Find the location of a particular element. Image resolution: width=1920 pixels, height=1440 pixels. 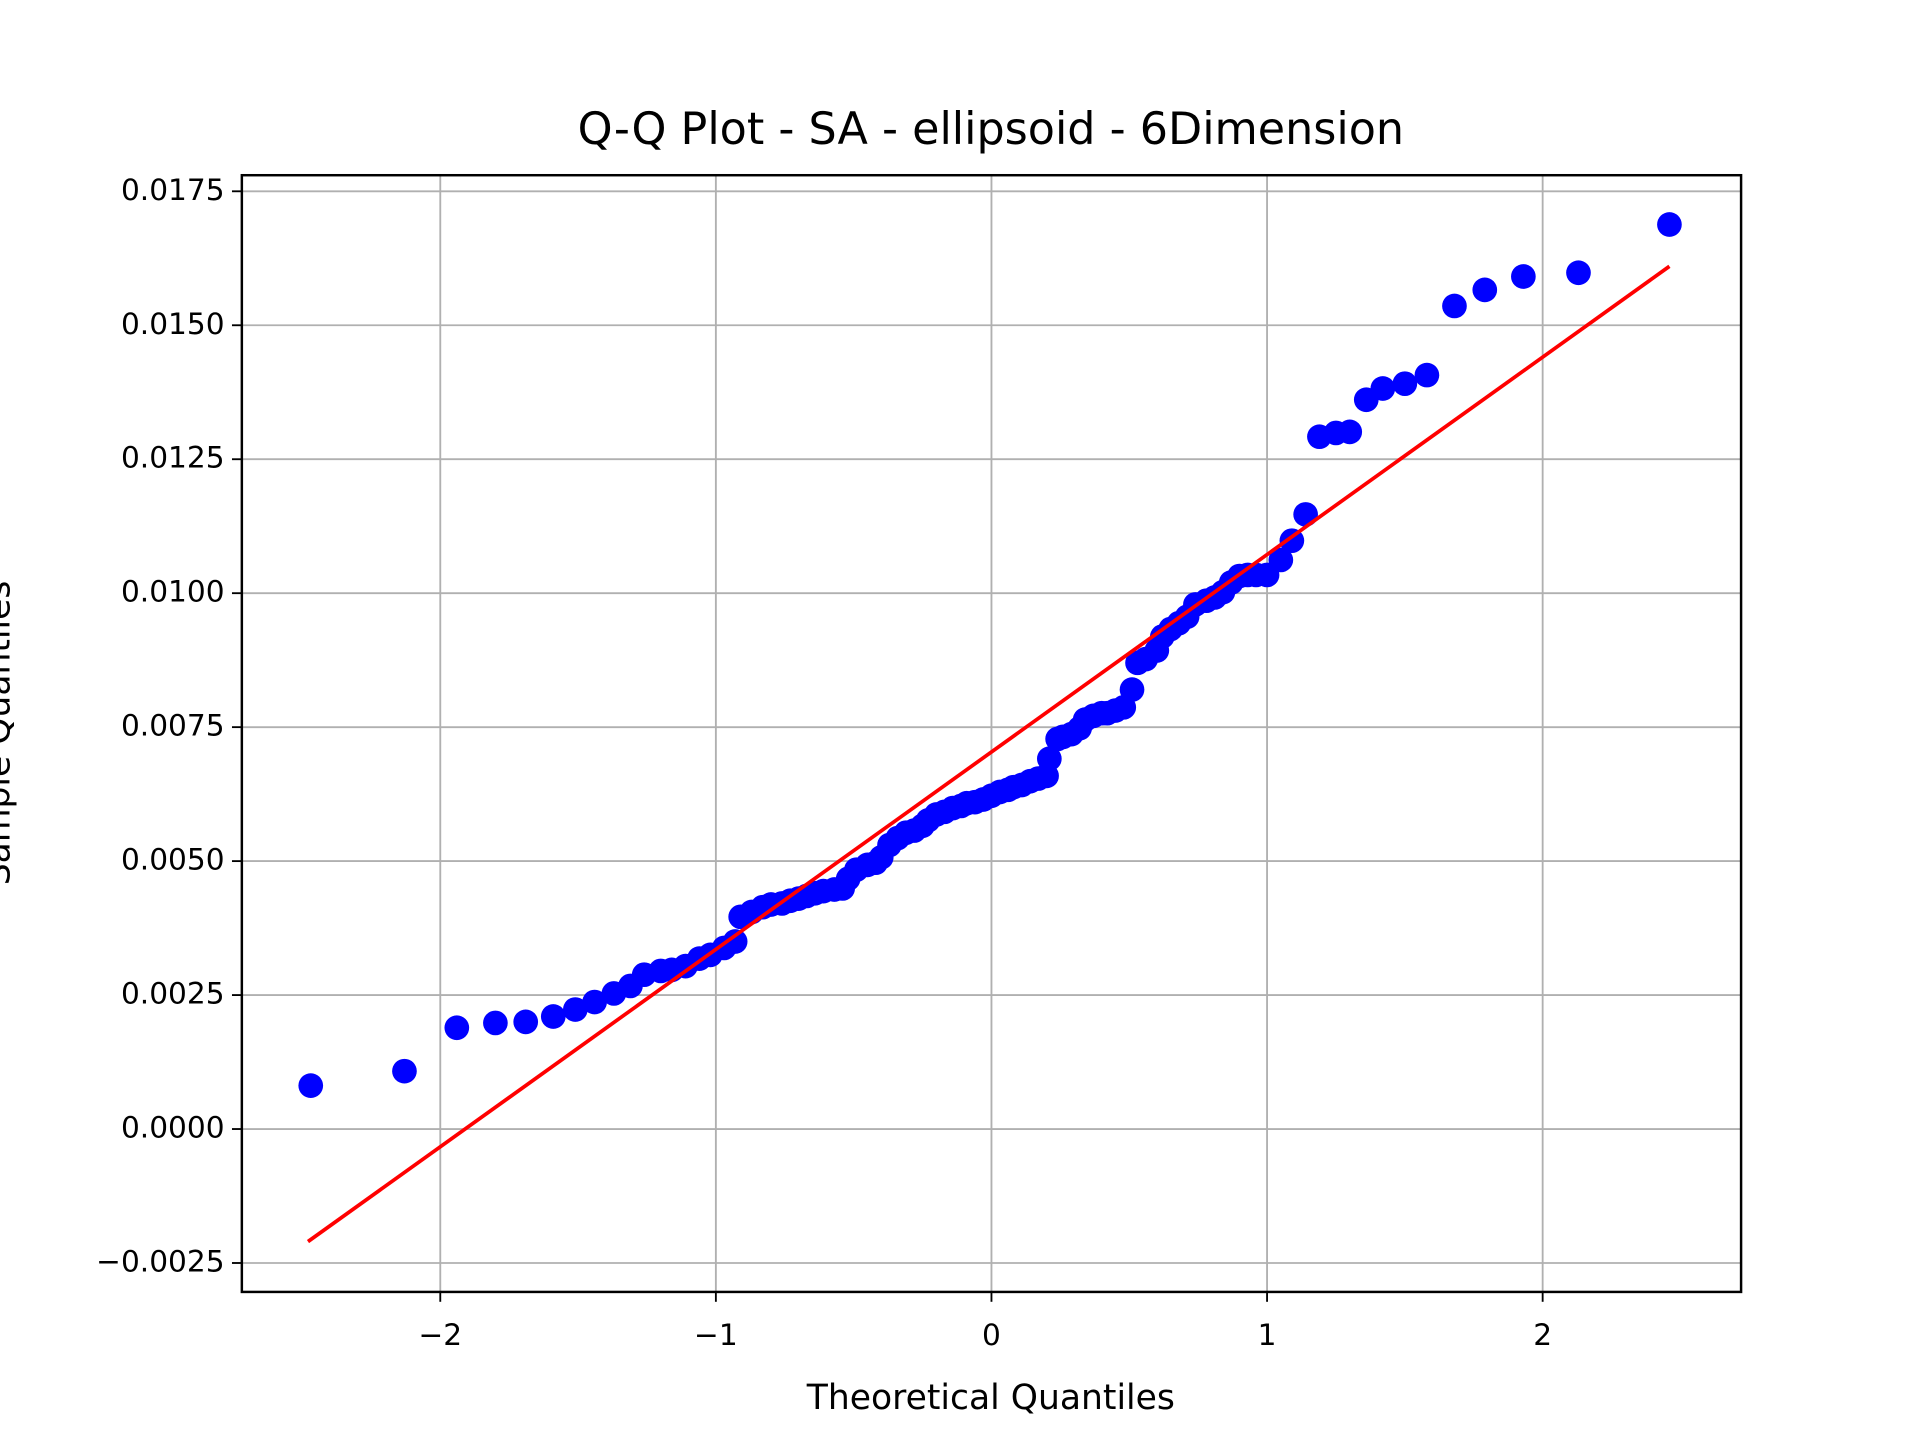

y-tick-label: −0.0025 is located at coordinates (160, 1261).